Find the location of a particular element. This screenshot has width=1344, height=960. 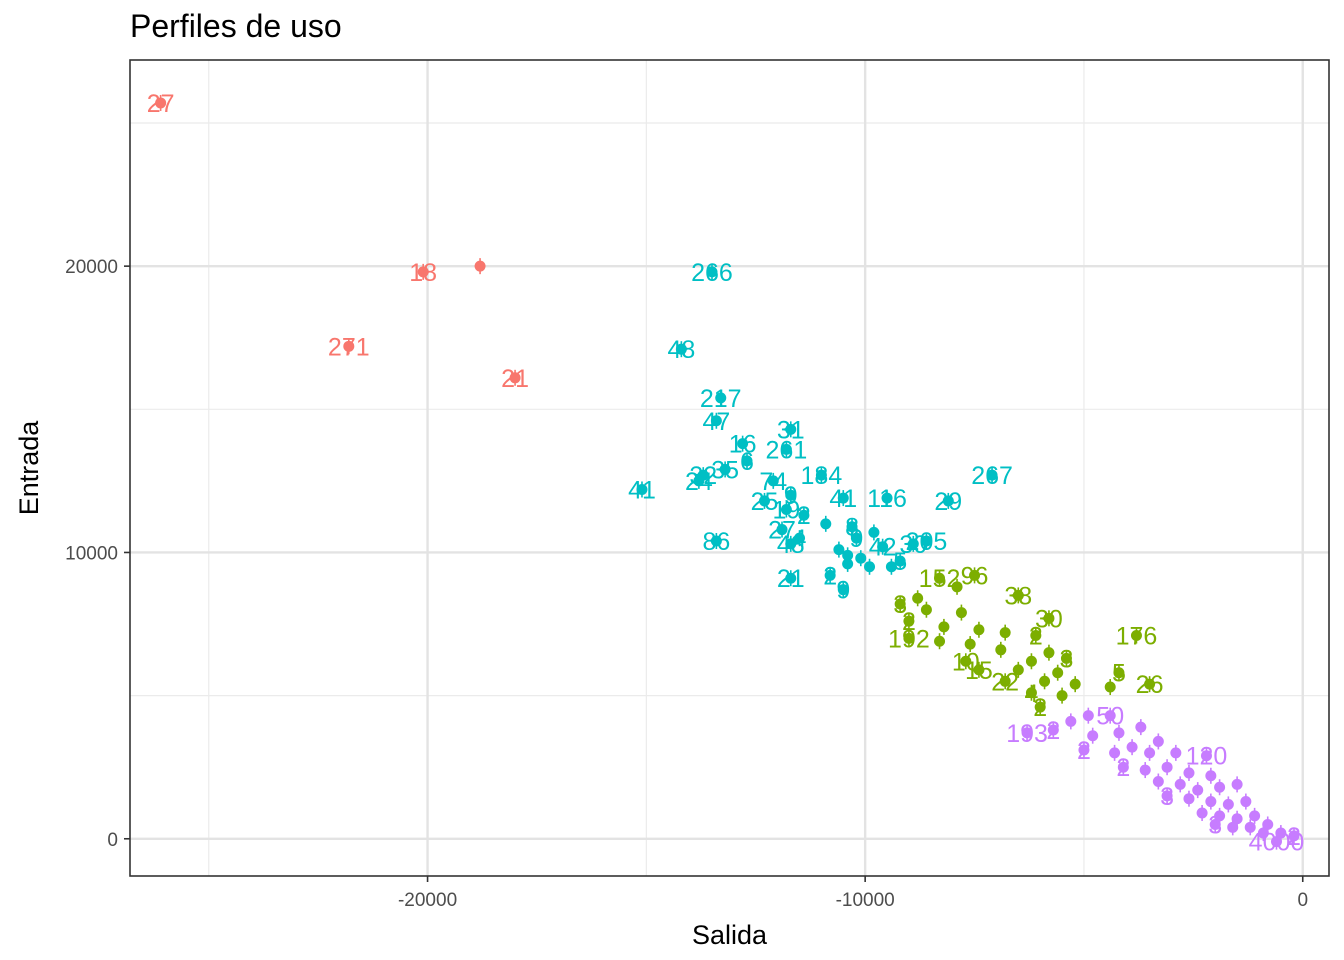

data-label: 35 is located at coordinates (725, 470).